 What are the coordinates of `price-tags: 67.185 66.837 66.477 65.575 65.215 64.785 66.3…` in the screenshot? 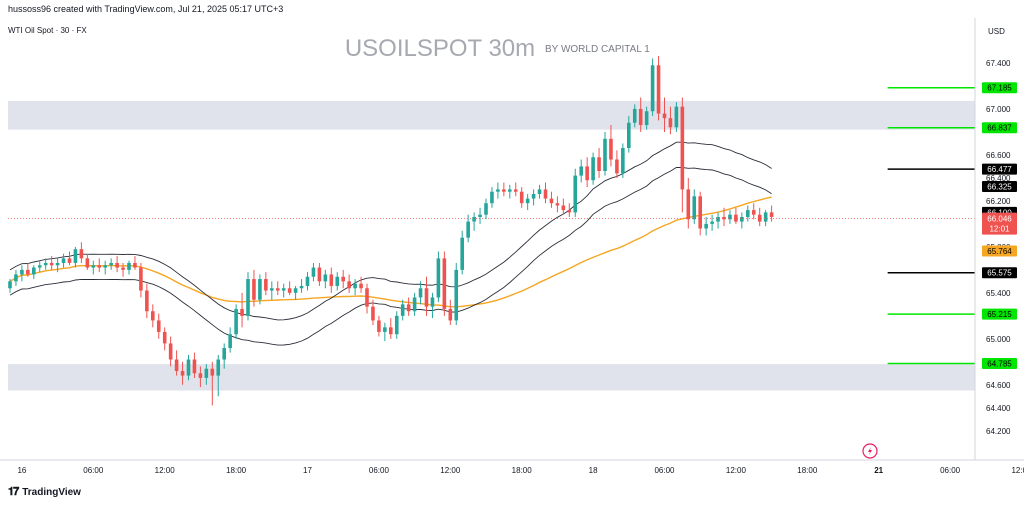 It's located at (999, 226).